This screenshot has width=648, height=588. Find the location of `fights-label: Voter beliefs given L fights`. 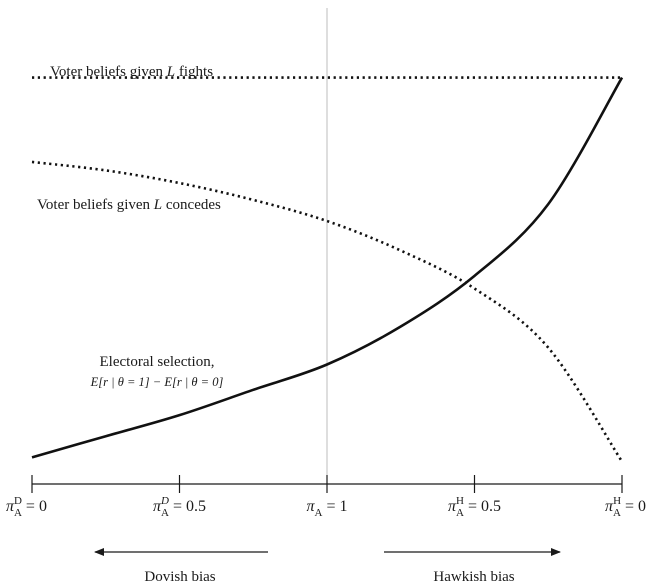

fights-label: Voter beliefs given L fights is located at coordinates (131, 72).